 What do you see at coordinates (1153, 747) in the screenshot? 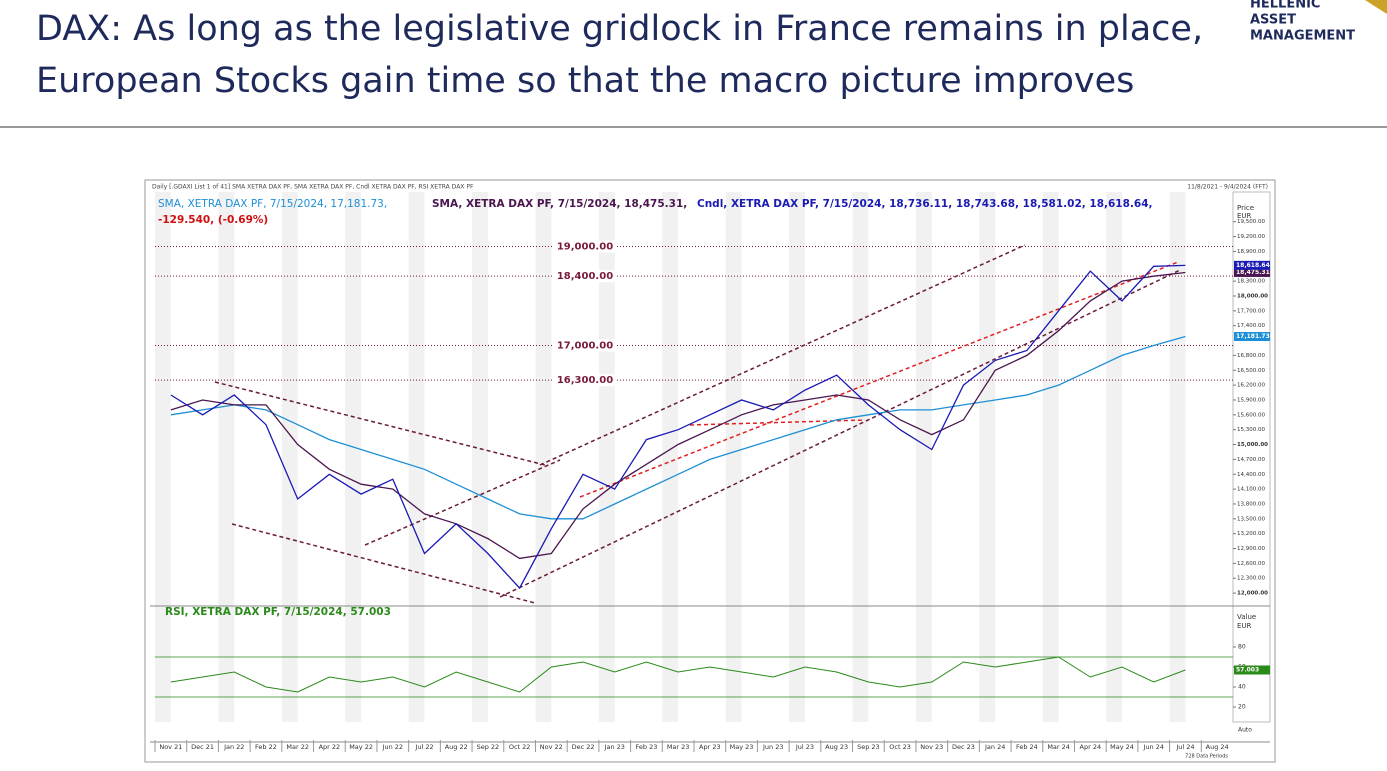
I see `x-tick-label: Jun 24` at bounding box center [1153, 747].